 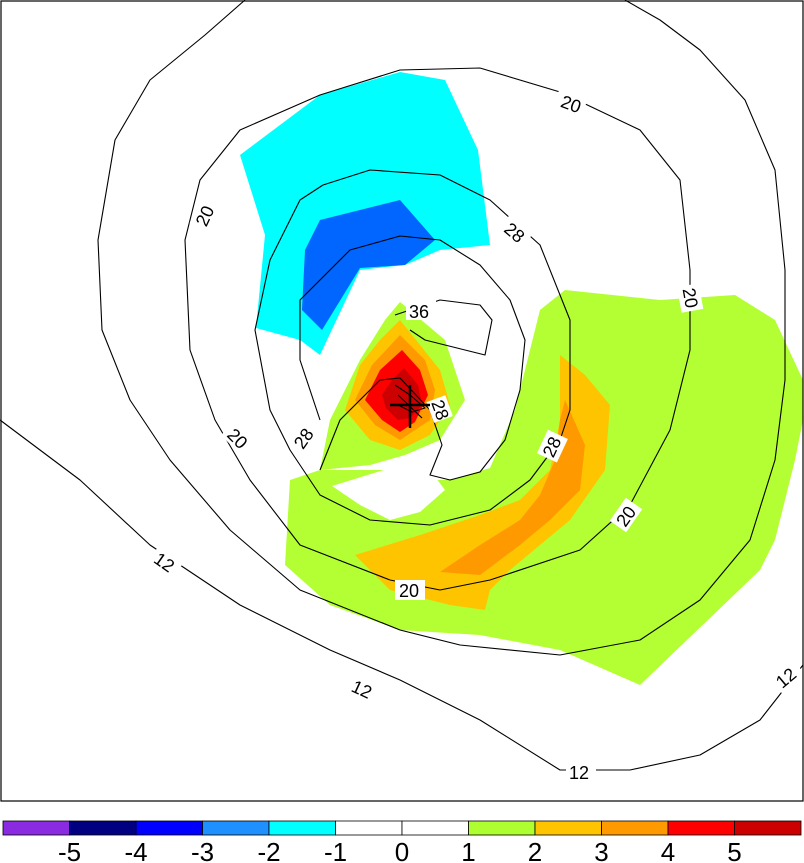 I want to click on cross-marker-icon, so click(x=410, y=406).